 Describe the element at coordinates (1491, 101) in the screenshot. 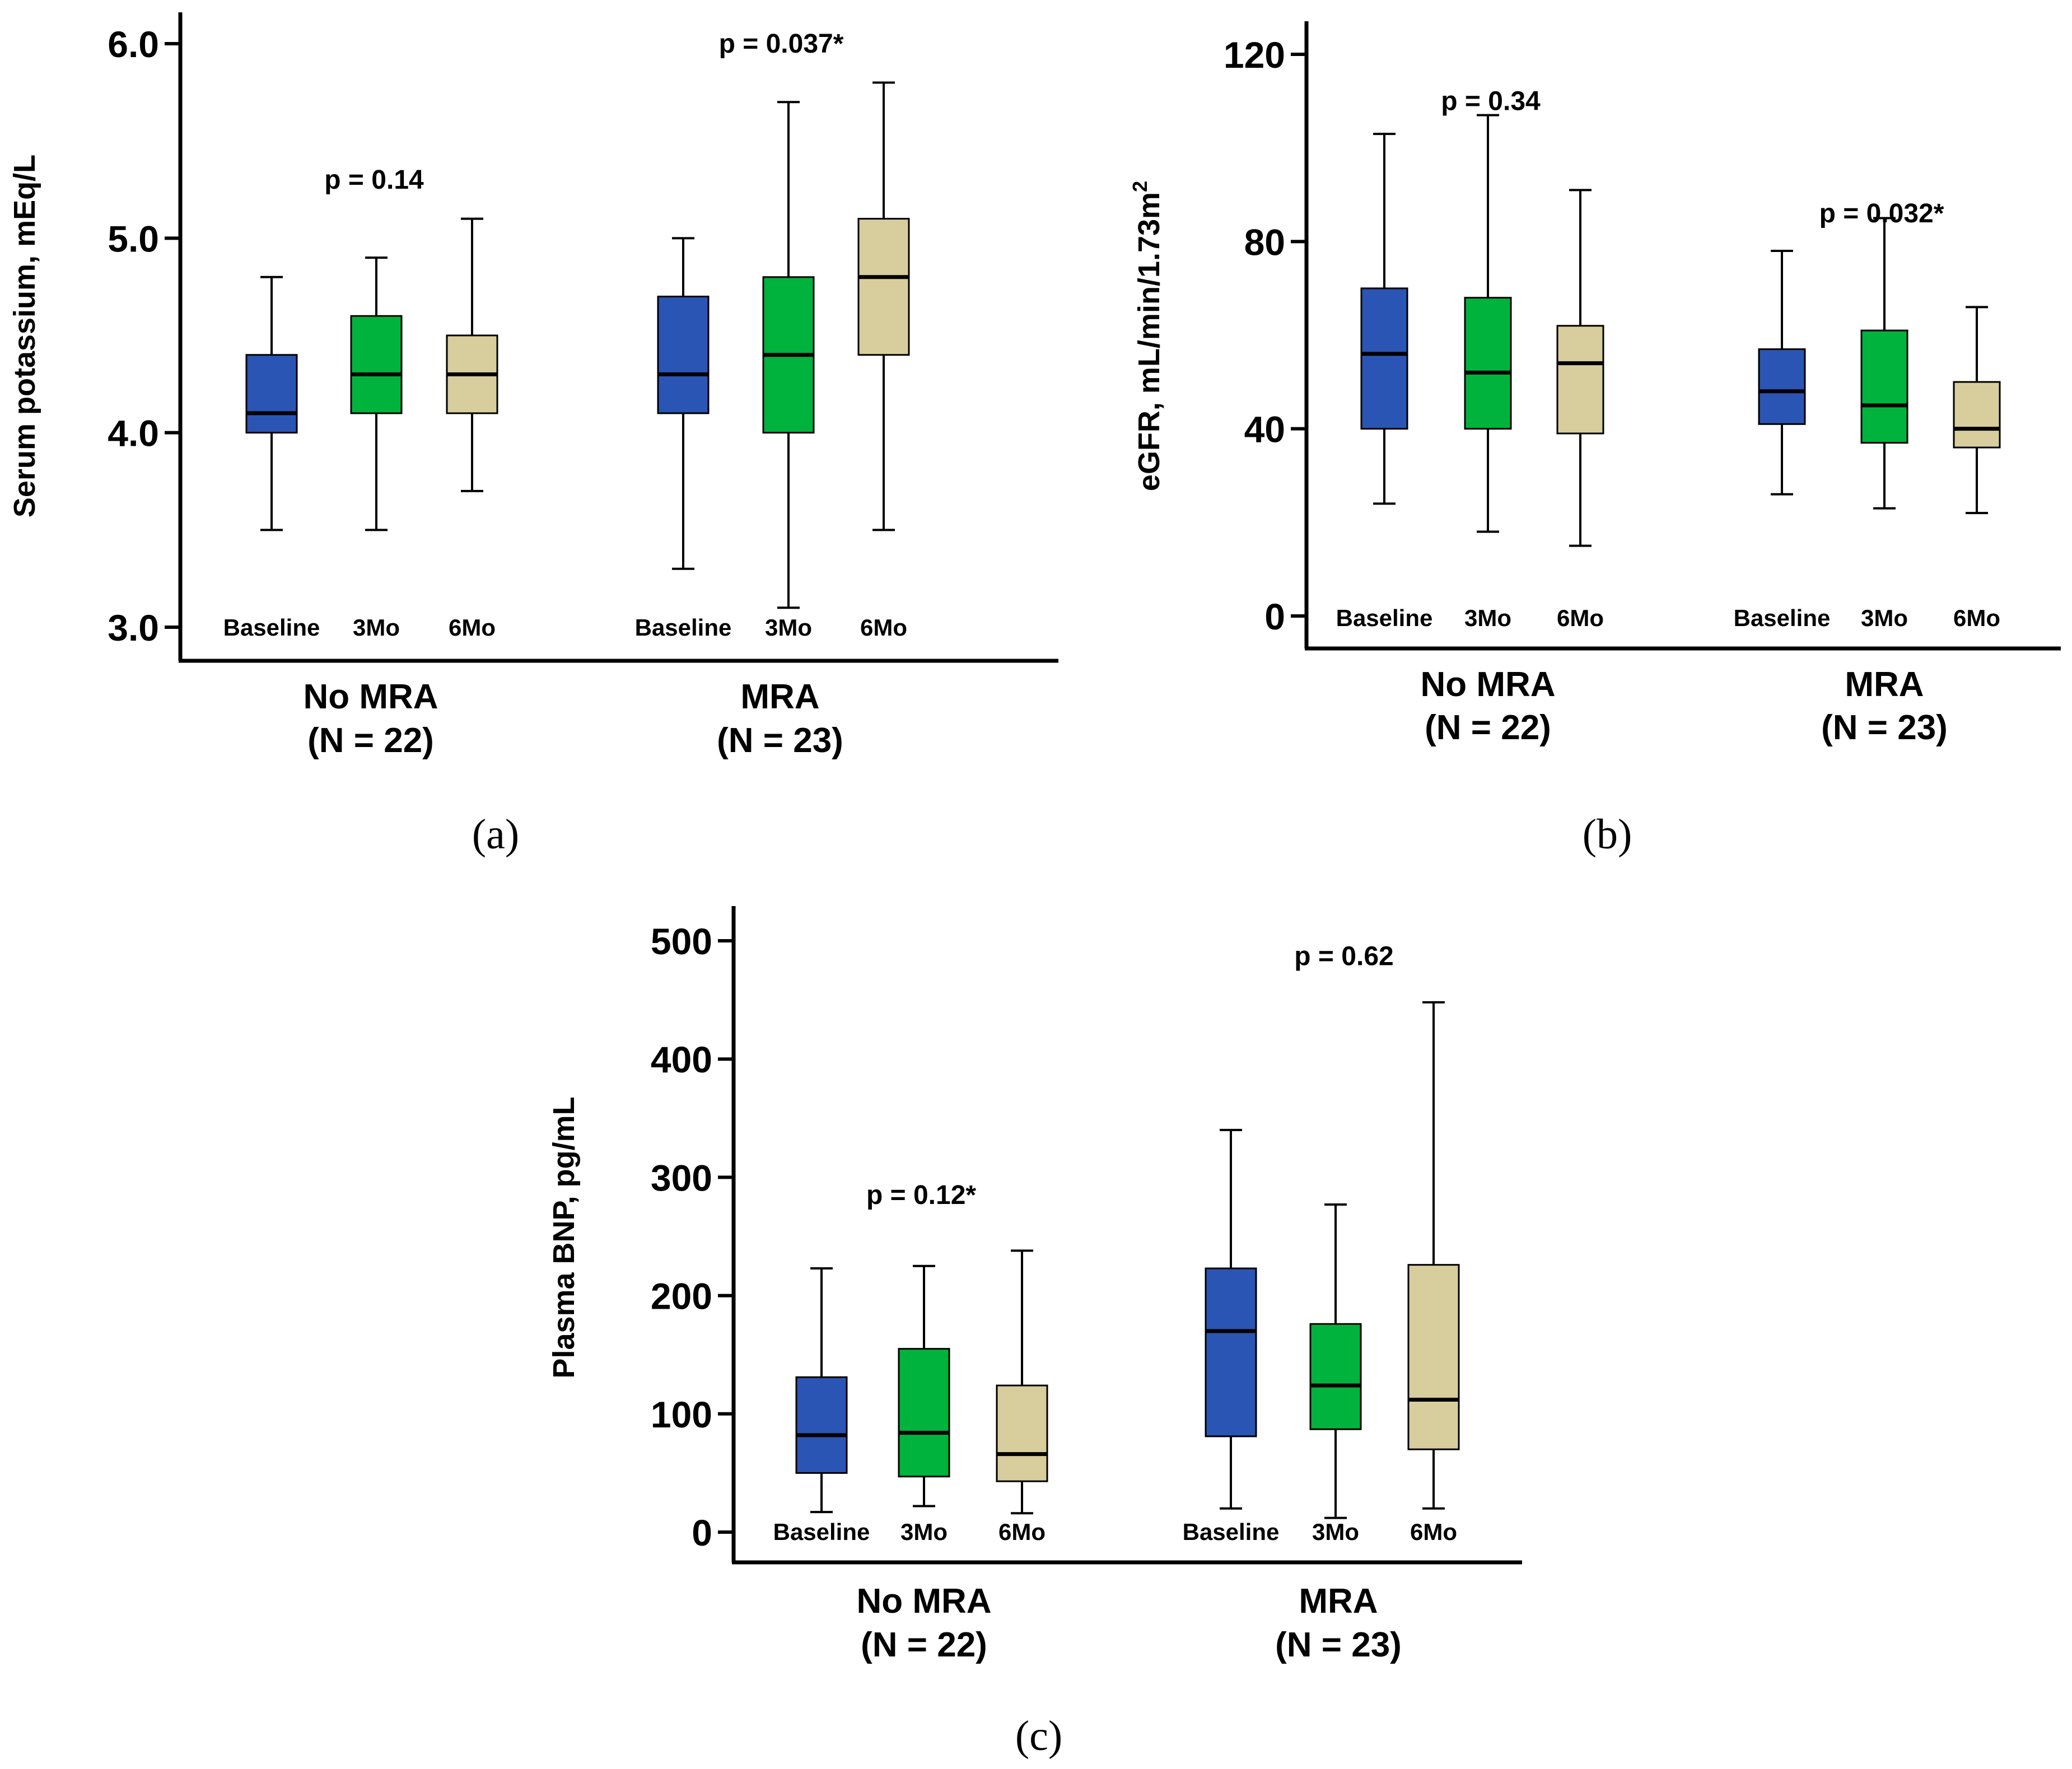

I see `p-value-label: p = 0.34` at that location.